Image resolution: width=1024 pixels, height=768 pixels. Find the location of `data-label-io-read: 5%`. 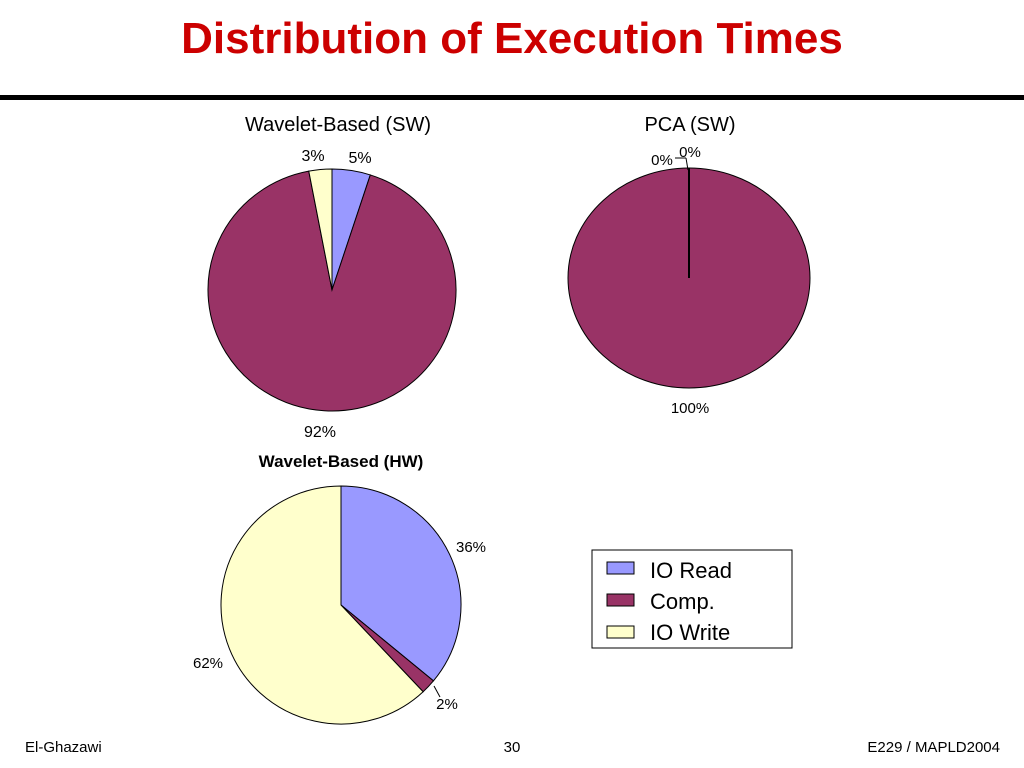

data-label-io-read: 5% is located at coordinates (359, 158).